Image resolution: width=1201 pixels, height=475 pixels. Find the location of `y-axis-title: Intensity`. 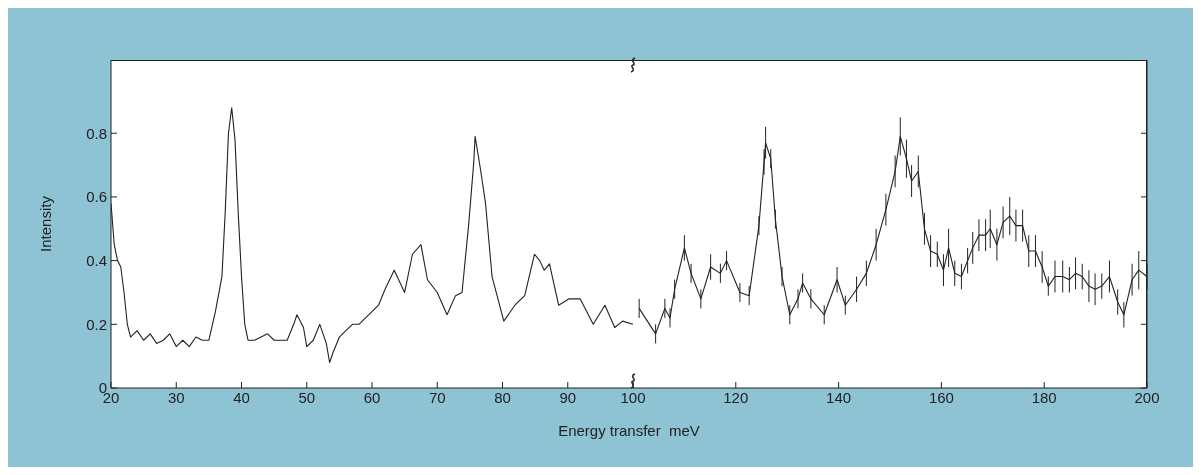

y-axis-title: Intensity is located at coordinates (46, 223).